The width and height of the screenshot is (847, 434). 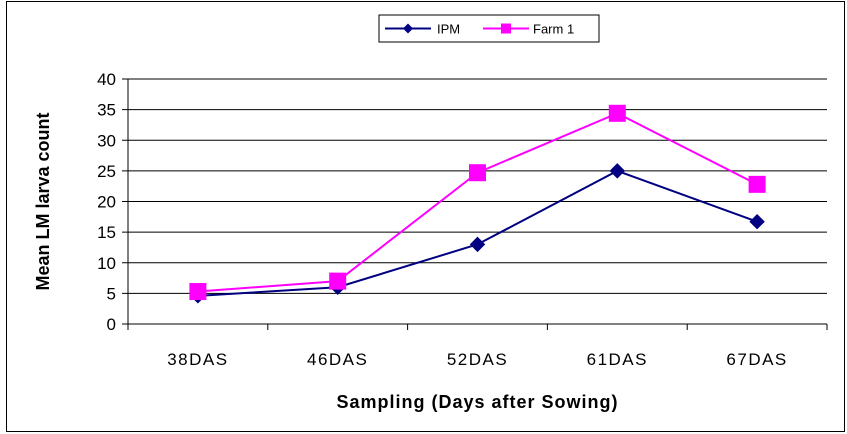 What do you see at coordinates (106, 140) in the screenshot?
I see `y-tick-label: 30` at bounding box center [106, 140].